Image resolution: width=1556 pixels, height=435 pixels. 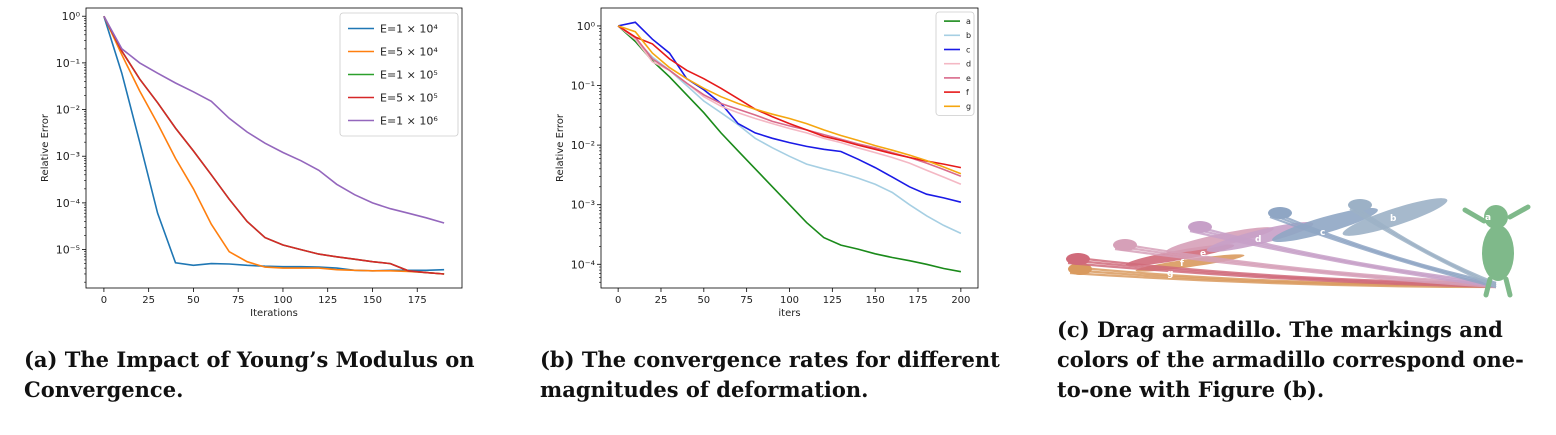 I want to click on chart-b-legend-label: a, so click(x=968, y=21).